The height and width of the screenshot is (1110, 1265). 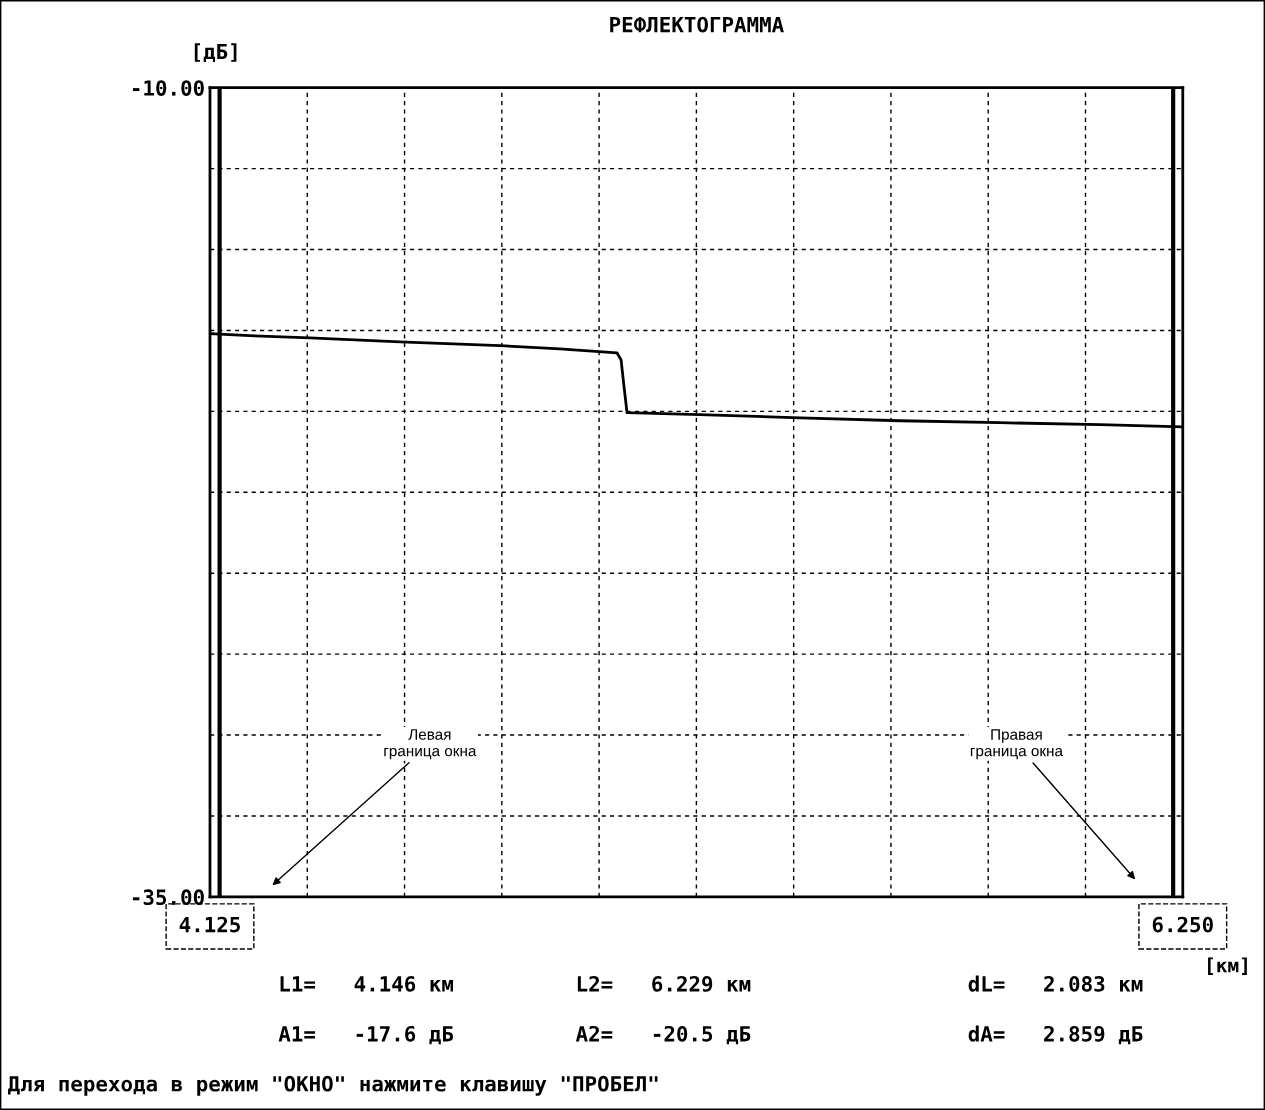 I want to click on chart-title: РЕФЛЕКТОГРАММА, so click(x=697, y=24).